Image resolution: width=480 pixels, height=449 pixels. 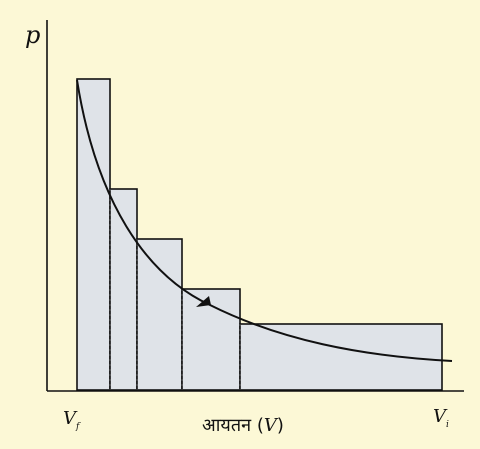 I want to click on v-final-label: Vf, so click(x=72, y=420).